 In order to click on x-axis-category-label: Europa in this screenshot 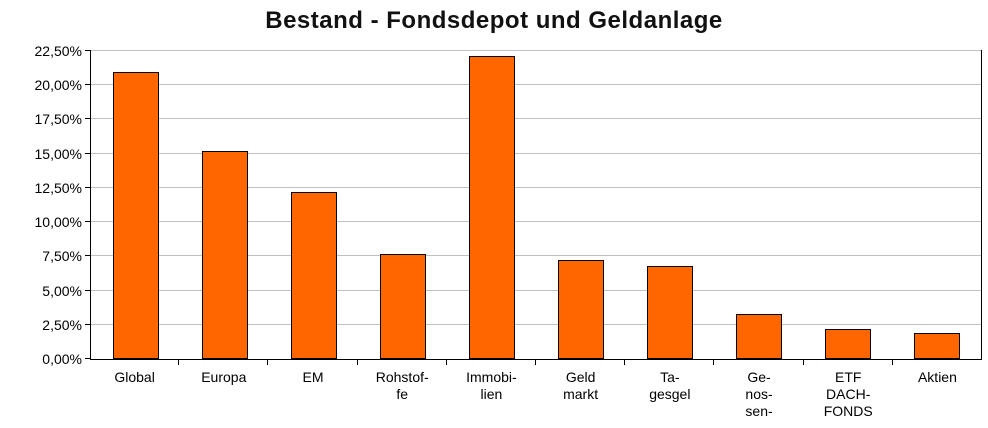, I will do `click(224, 394)`.